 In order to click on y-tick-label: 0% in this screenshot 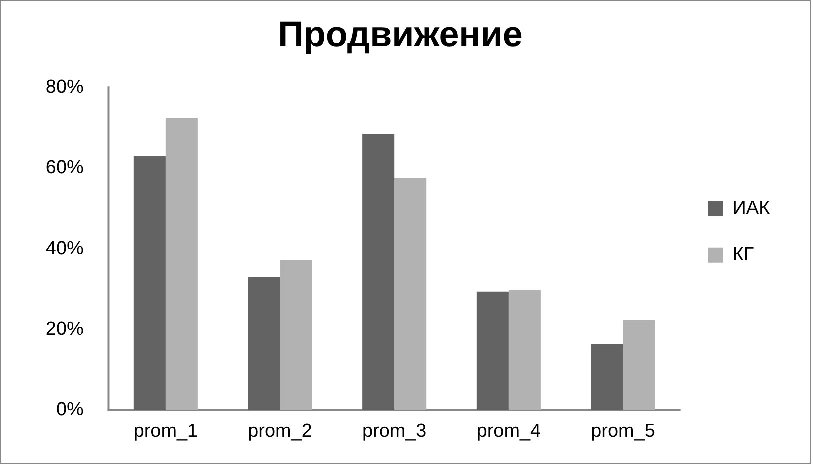, I will do `click(70, 410)`.